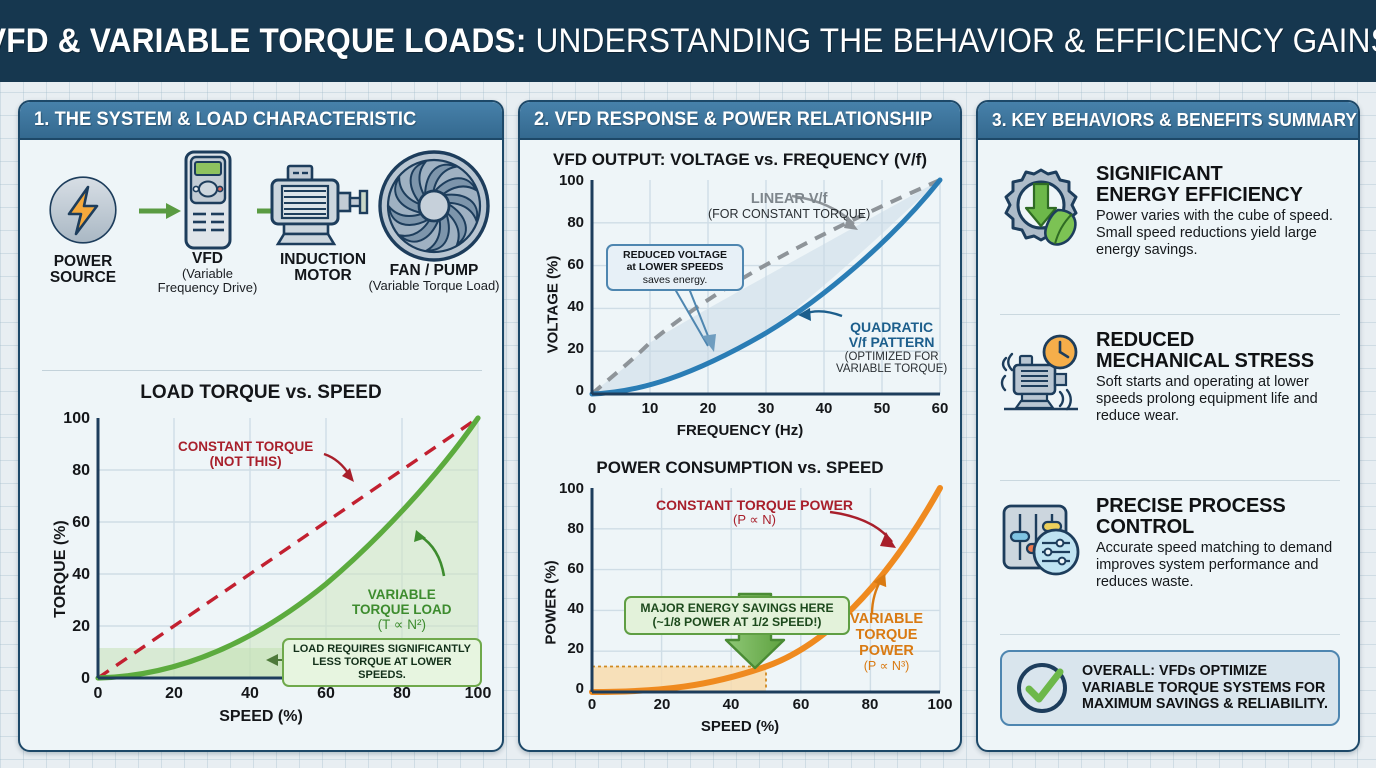 Image resolution: width=1376 pixels, height=768 pixels. What do you see at coordinates (755, 505) in the screenshot?
I see `chart3-ann1-line1: CONSTANT TORQUE POWER` at bounding box center [755, 505].